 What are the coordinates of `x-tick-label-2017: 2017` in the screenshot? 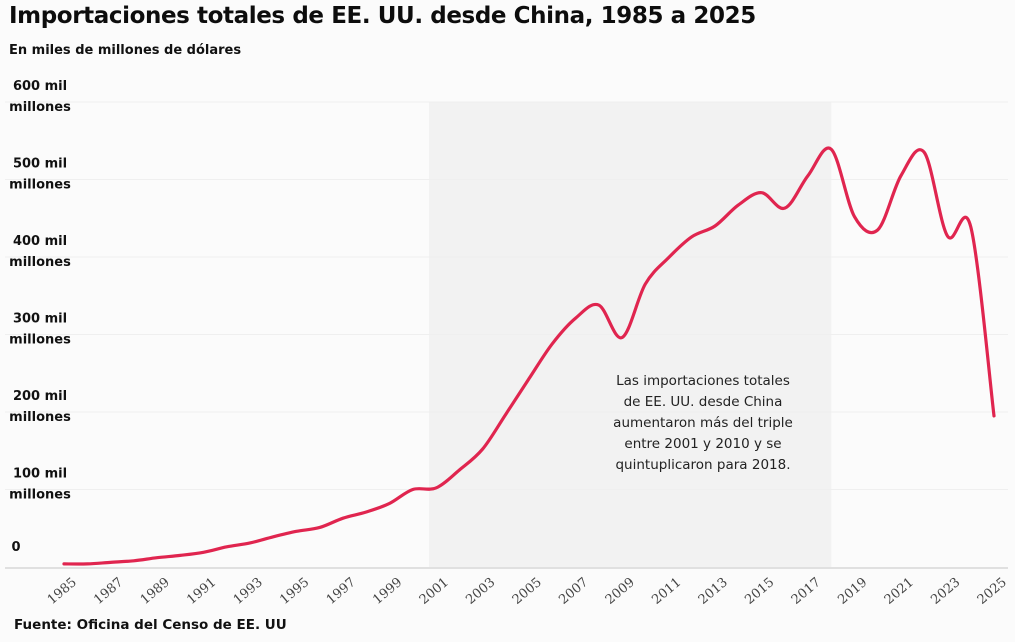 It's located at (806, 591).